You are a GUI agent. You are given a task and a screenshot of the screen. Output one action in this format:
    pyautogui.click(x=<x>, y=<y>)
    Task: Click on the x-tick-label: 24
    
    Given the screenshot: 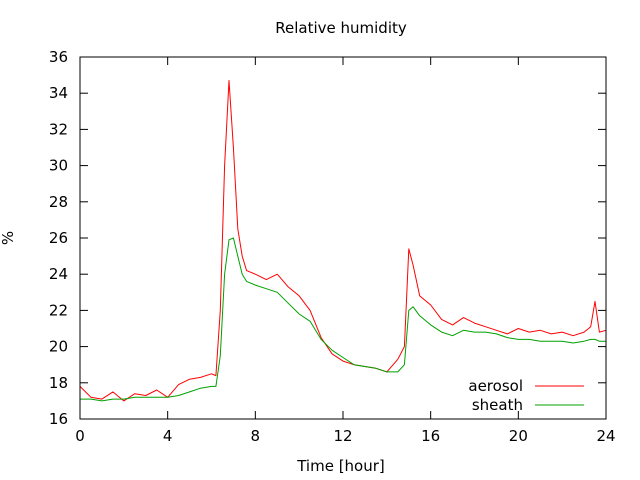 What is the action you would take?
    pyautogui.click(x=605, y=436)
    